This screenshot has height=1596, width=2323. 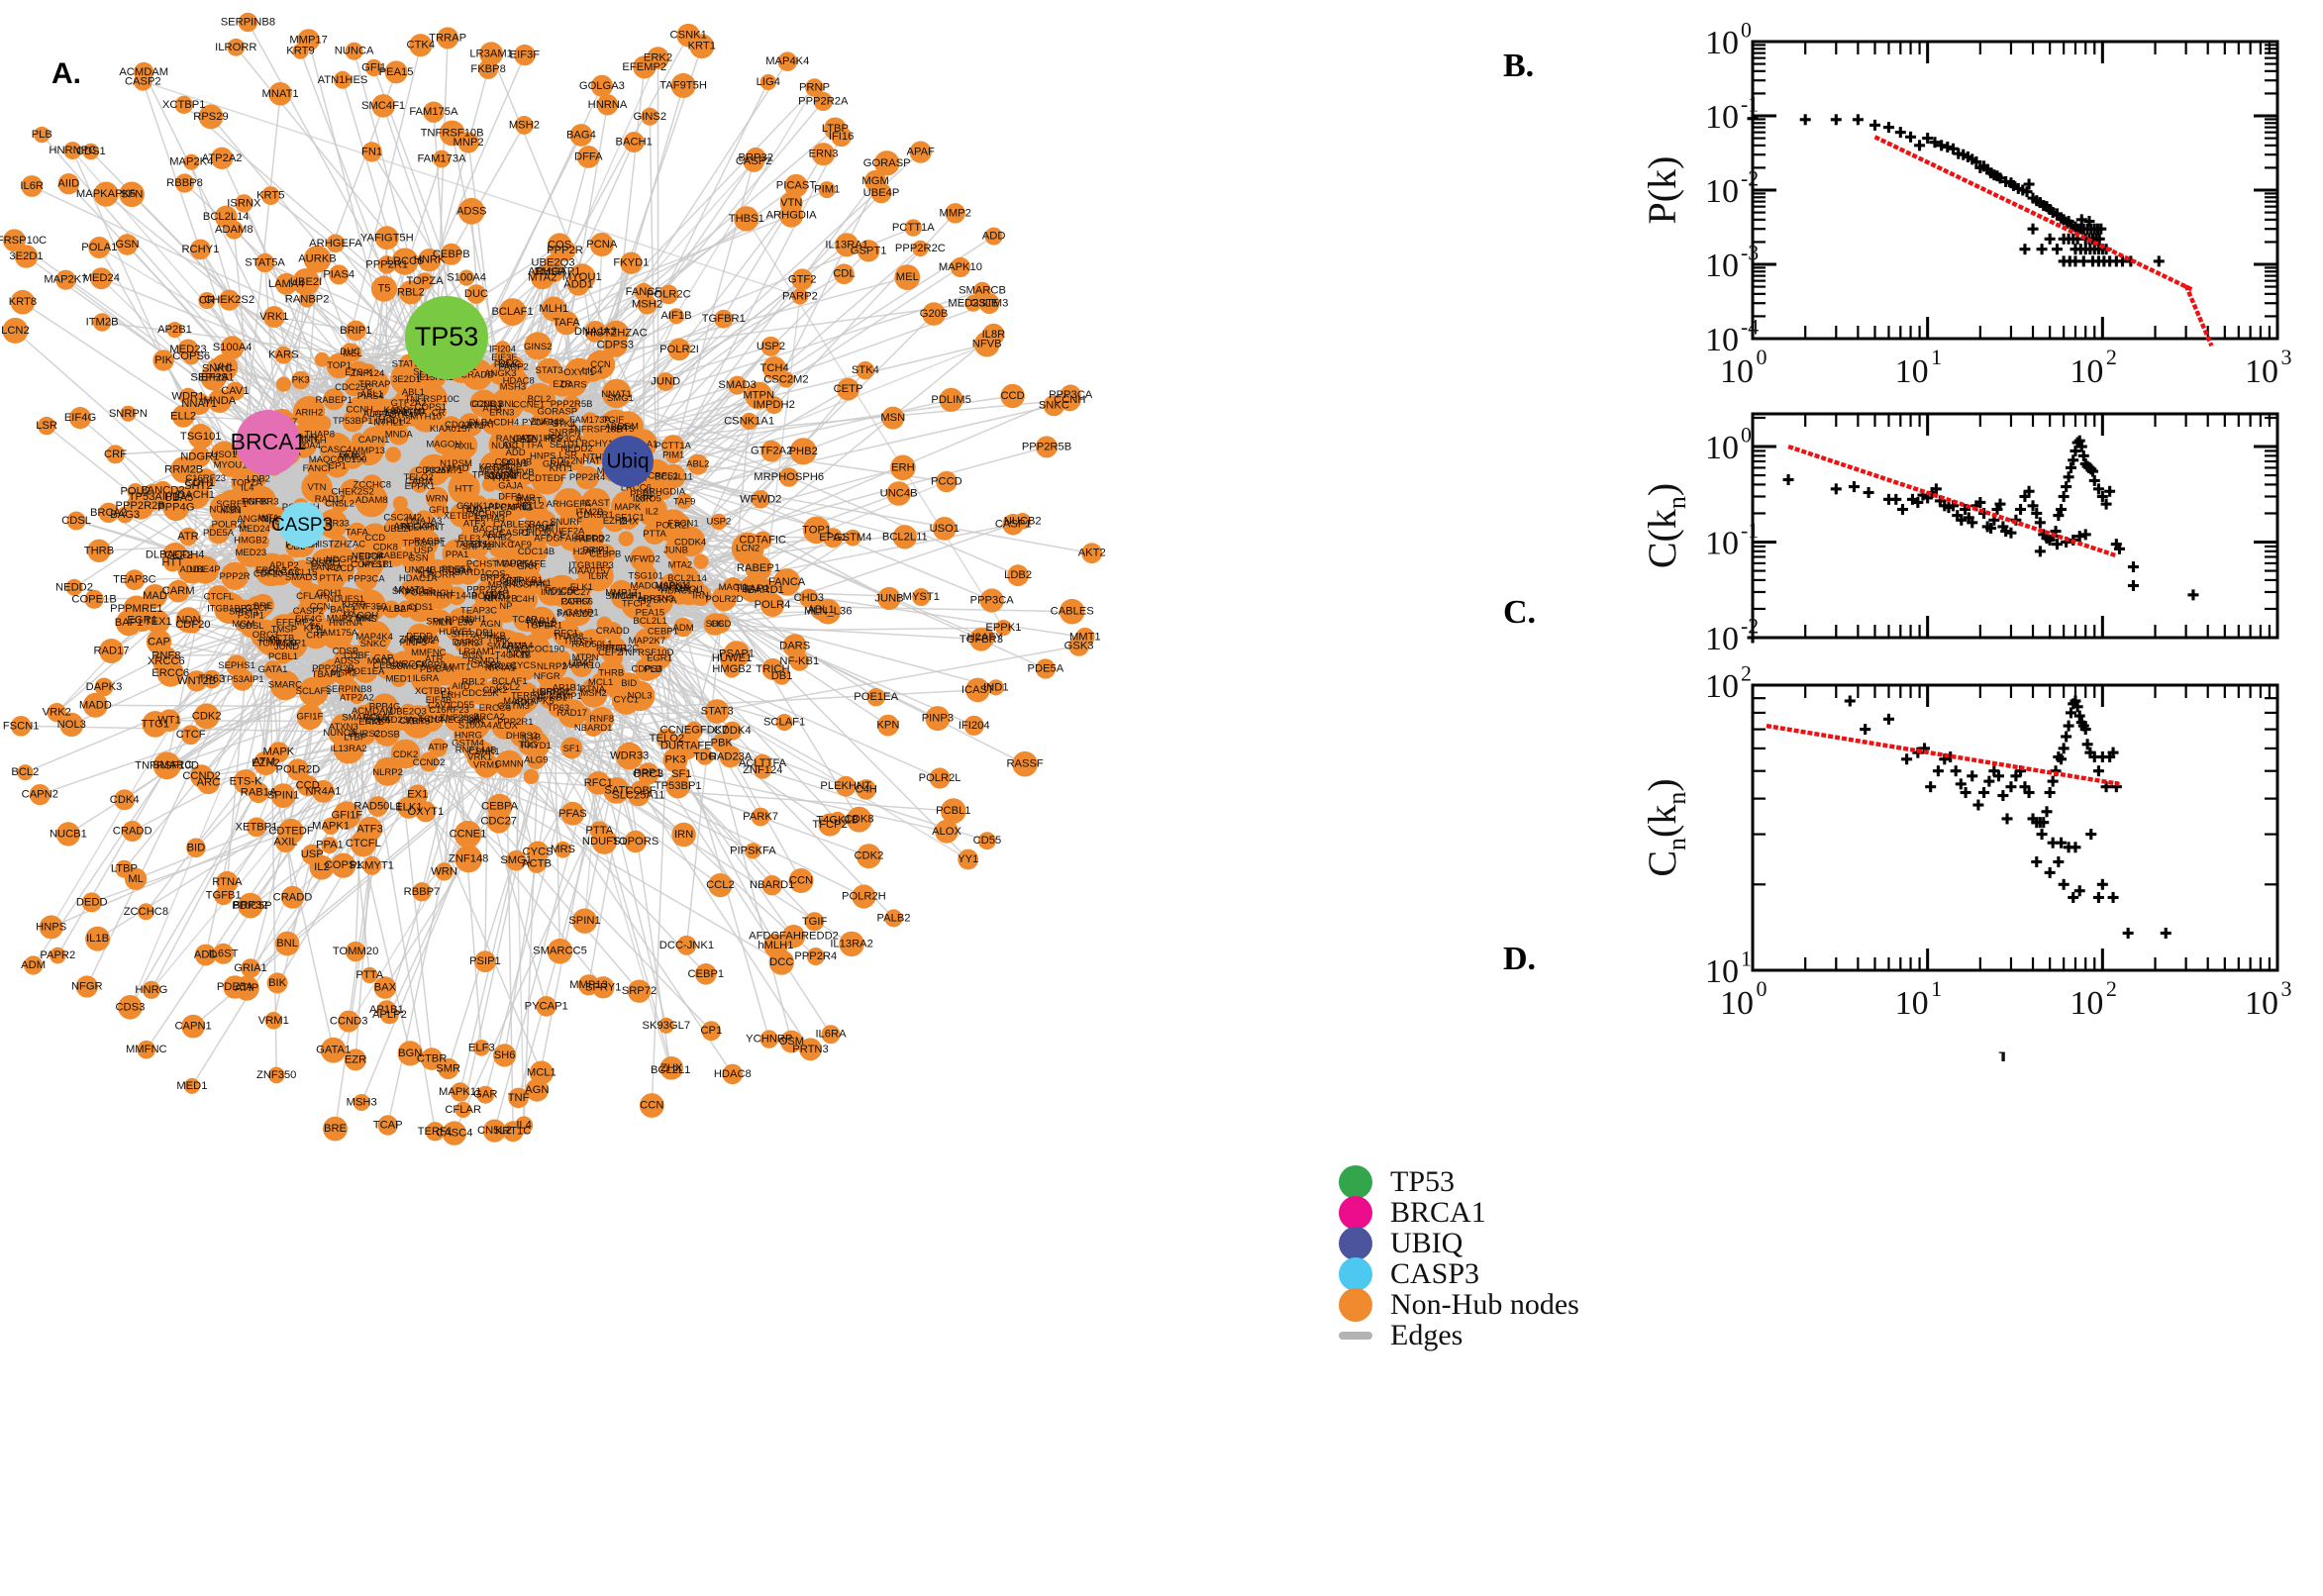 I want to click on network-node-label: PCCD, so click(x=340, y=569).